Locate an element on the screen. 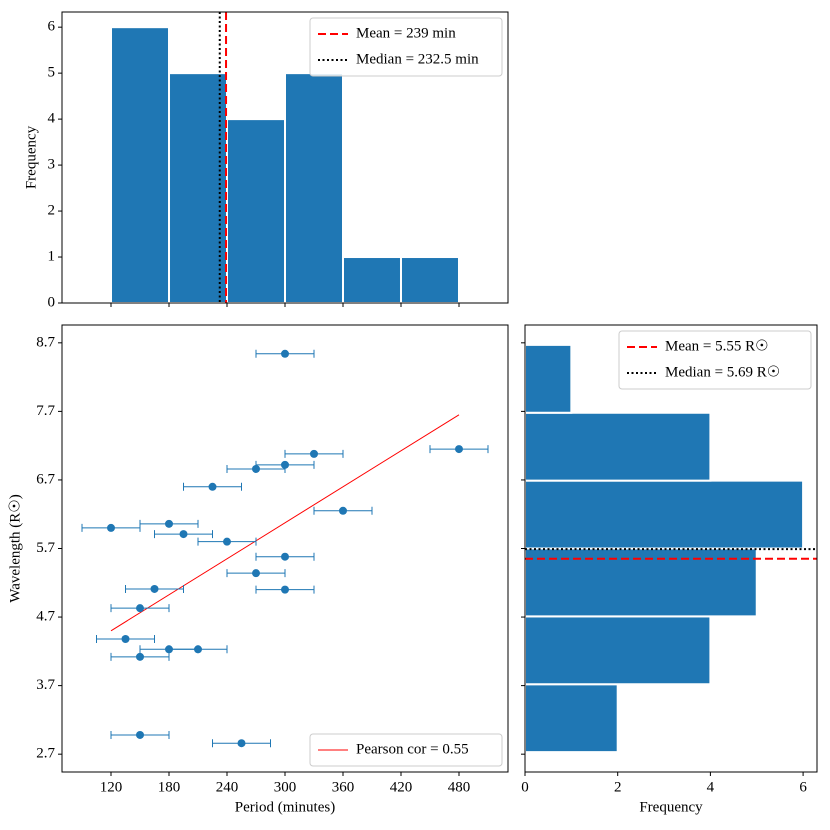  x-tick-label: 240 is located at coordinates (227, 787).